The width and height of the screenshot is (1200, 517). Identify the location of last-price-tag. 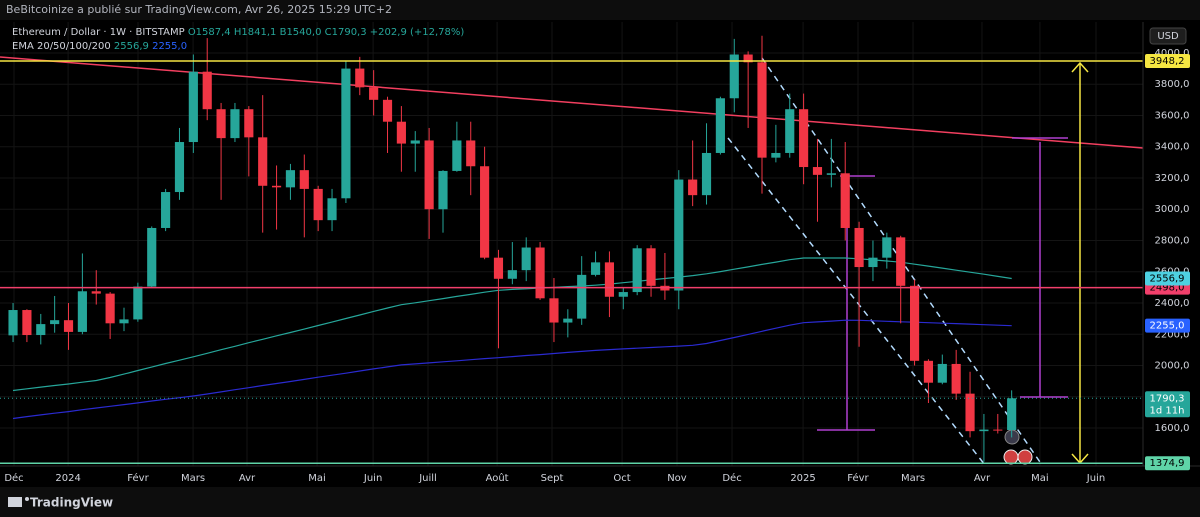
(1167, 404).